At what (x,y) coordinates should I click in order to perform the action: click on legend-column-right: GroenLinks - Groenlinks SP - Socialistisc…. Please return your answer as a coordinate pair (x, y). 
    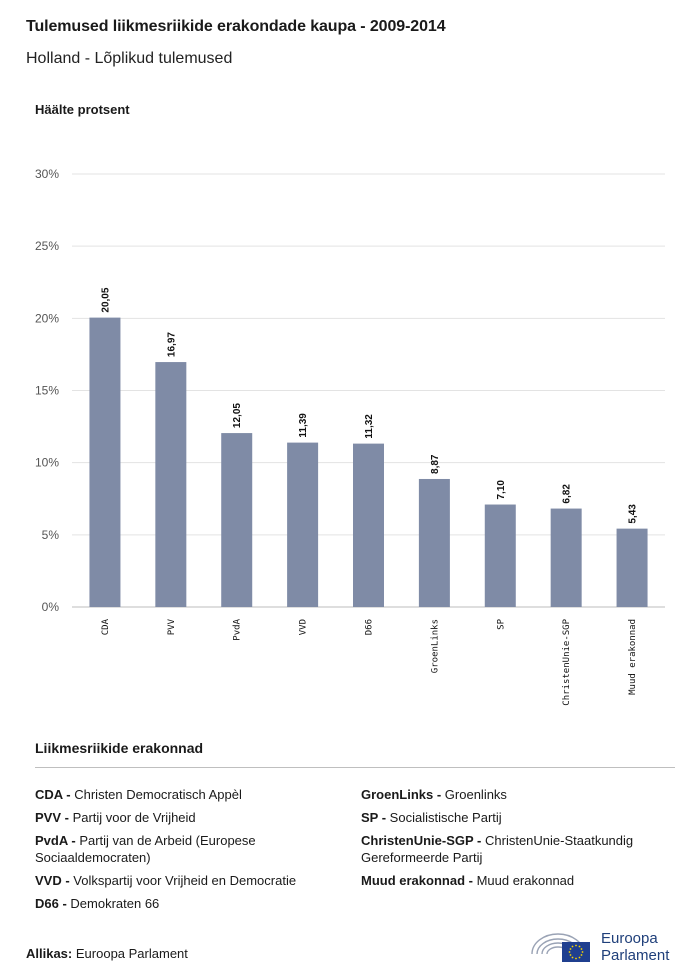
    Looking at the image, I should click on (511, 840).